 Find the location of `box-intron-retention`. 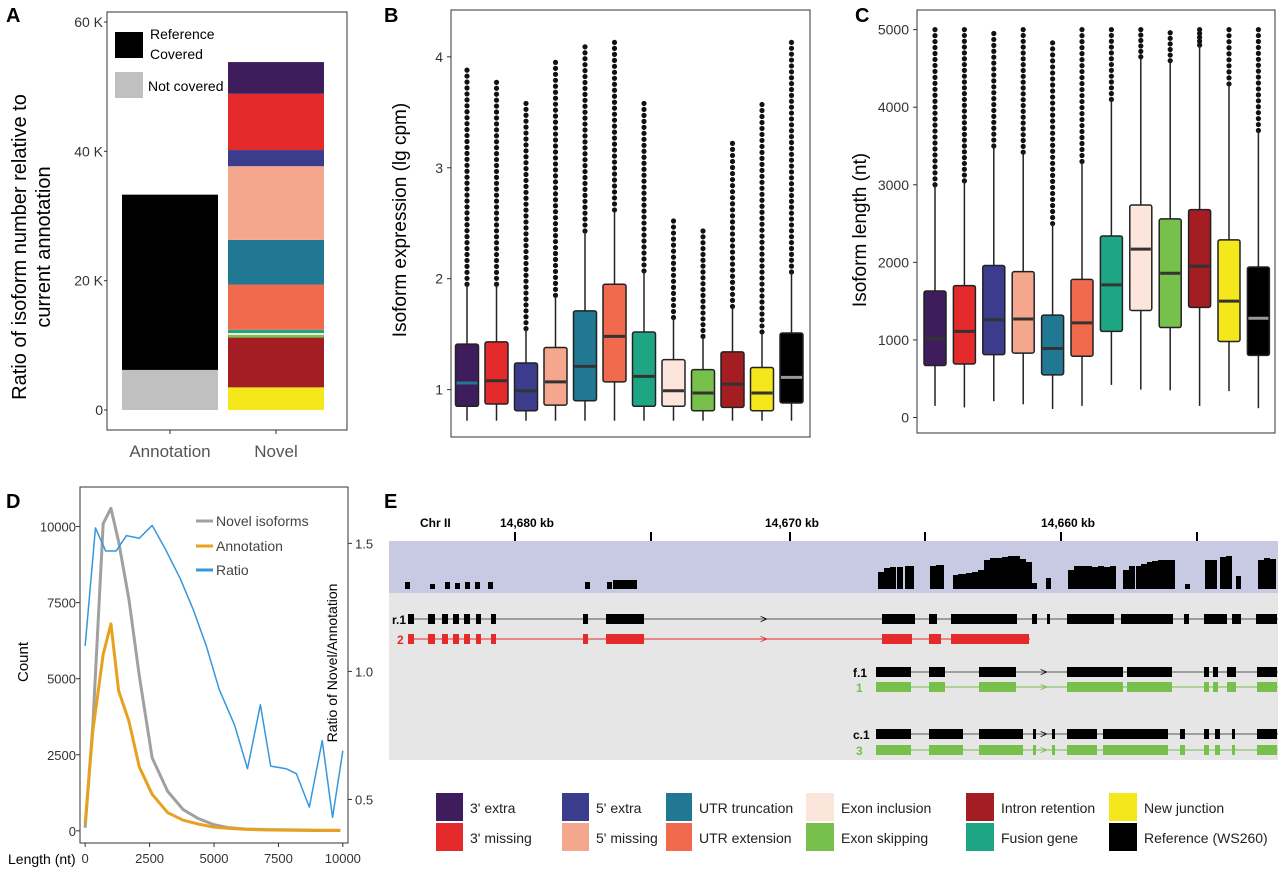

box-intron-retention is located at coordinates (732, 280).